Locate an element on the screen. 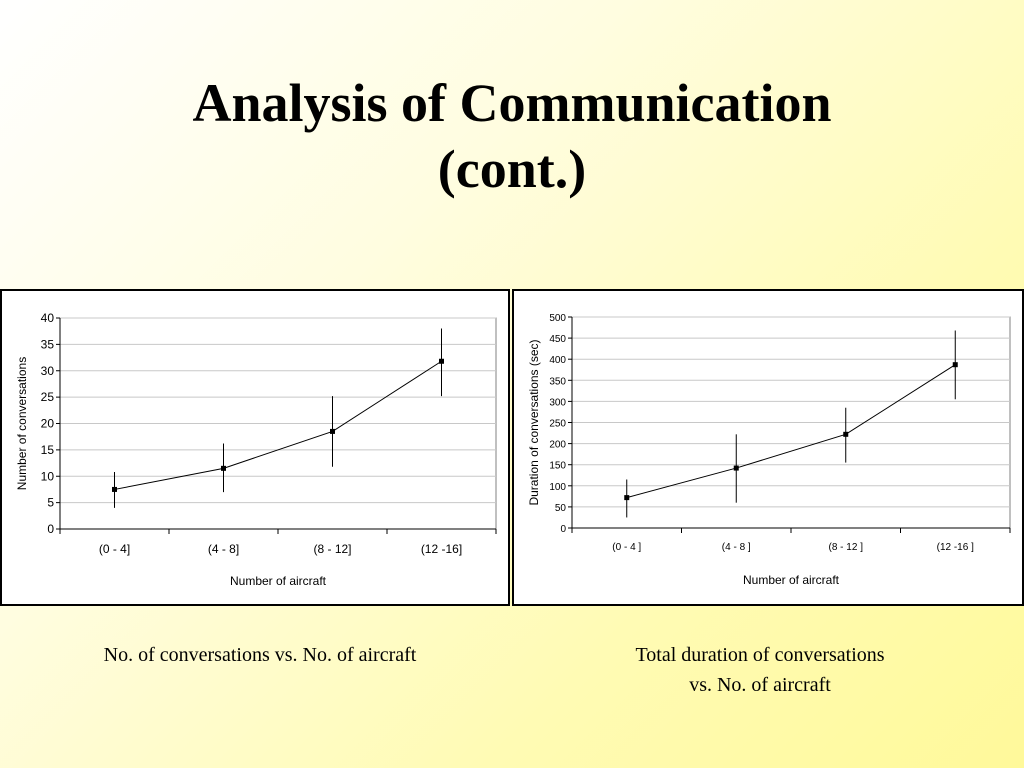  y-tick-label: 5 is located at coordinates (50, 503).